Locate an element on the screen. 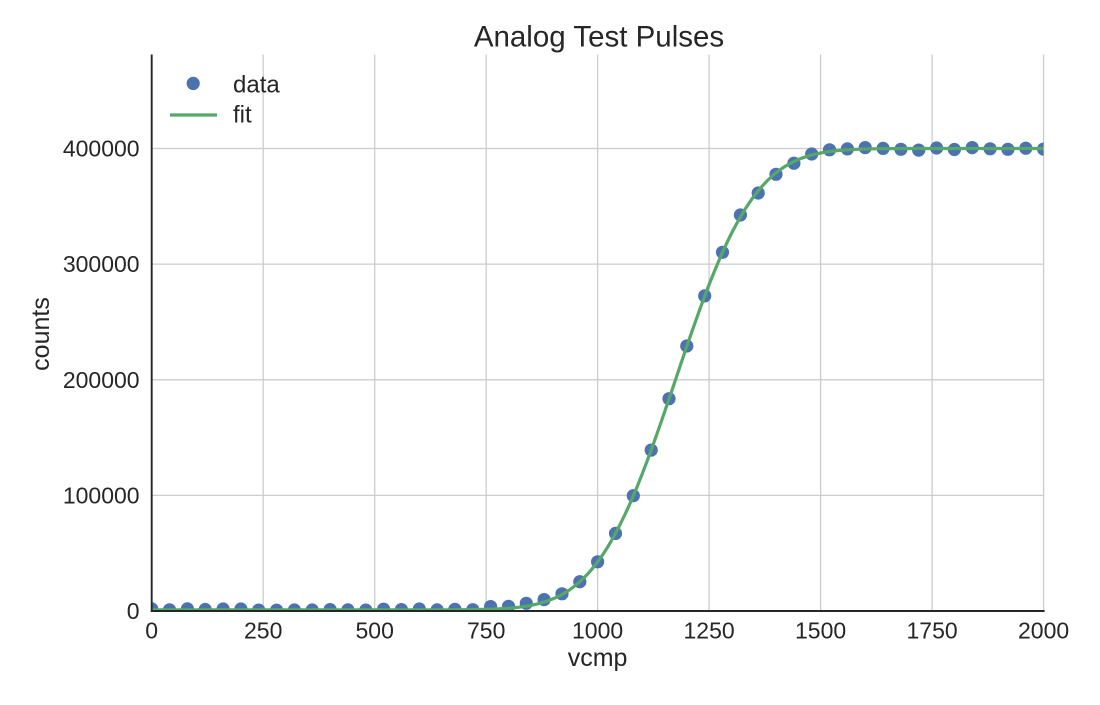 This screenshot has width=1100, height=705. svg-text: counts is located at coordinates (41, 334).